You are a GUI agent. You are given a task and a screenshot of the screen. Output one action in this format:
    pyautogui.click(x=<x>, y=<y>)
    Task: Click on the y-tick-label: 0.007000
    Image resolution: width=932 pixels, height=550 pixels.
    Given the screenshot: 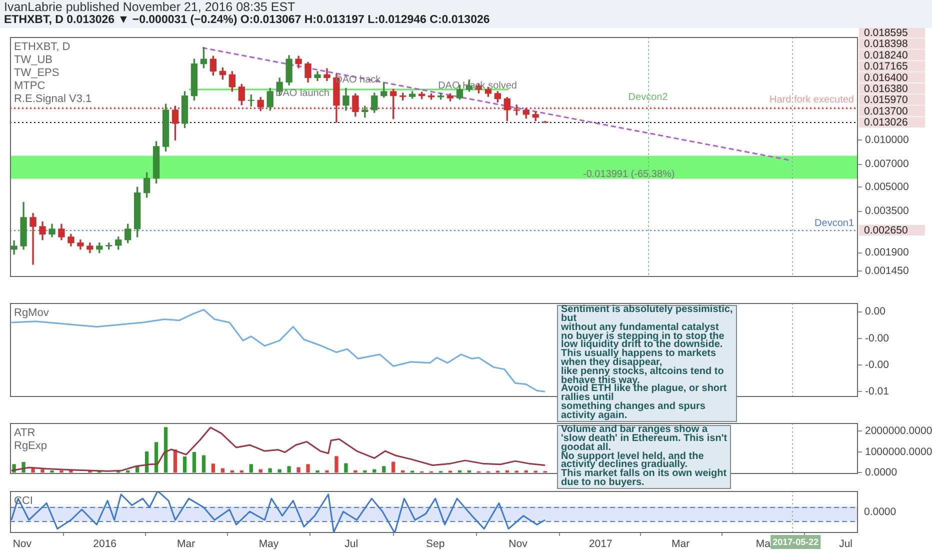 What is the action you would take?
    pyautogui.click(x=887, y=164)
    